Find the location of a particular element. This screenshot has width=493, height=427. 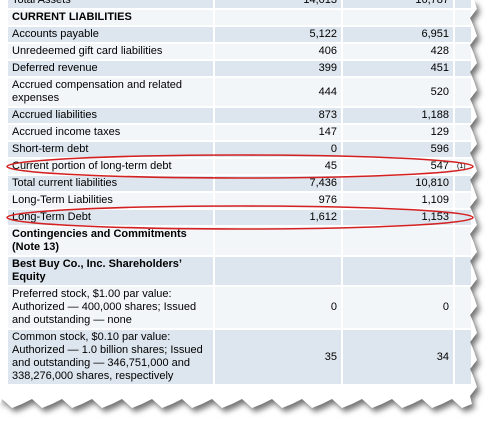

table-row: Unredeemed gift card liabilities 406 428 is located at coordinates (239, 51).